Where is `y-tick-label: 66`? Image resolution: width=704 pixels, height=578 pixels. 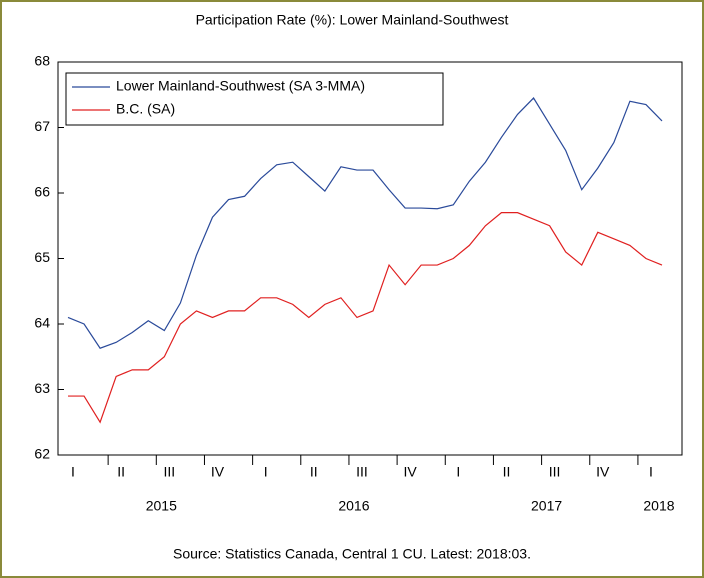 y-tick-label: 66 is located at coordinates (42, 192).